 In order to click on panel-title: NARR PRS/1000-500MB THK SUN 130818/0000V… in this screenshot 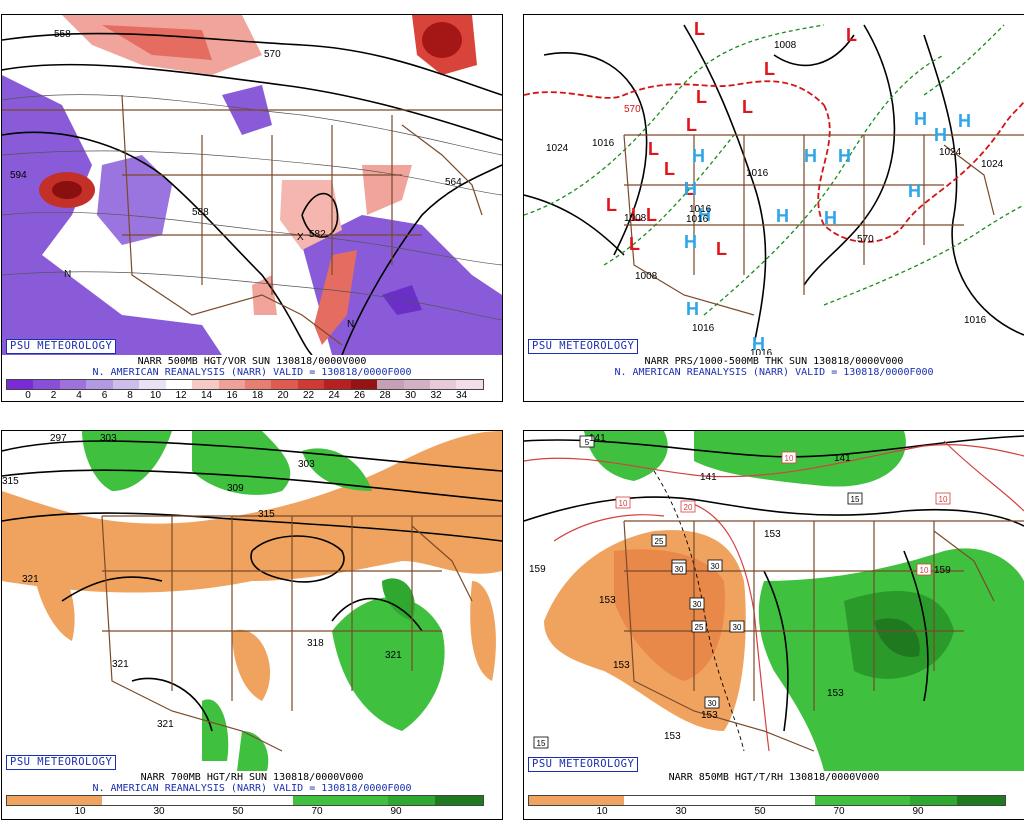, I will do `click(774, 361)`.